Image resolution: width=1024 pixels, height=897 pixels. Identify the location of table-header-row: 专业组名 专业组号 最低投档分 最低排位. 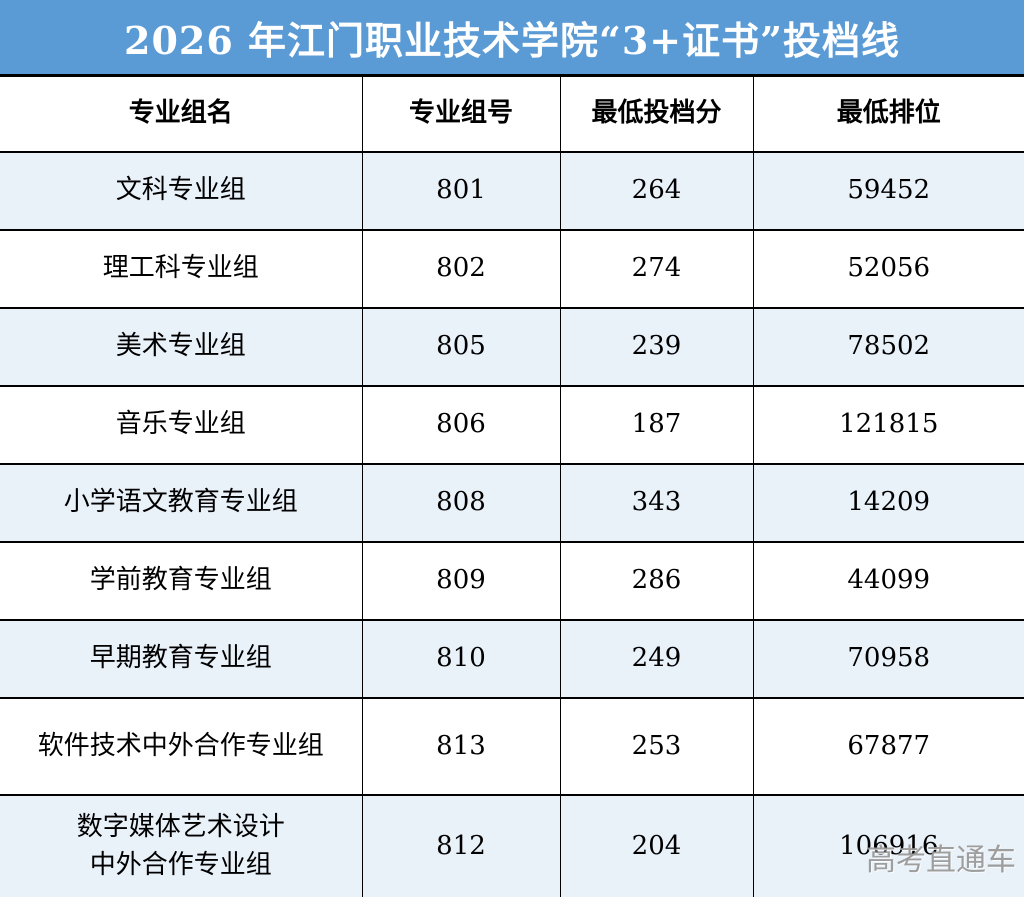
(512, 115).